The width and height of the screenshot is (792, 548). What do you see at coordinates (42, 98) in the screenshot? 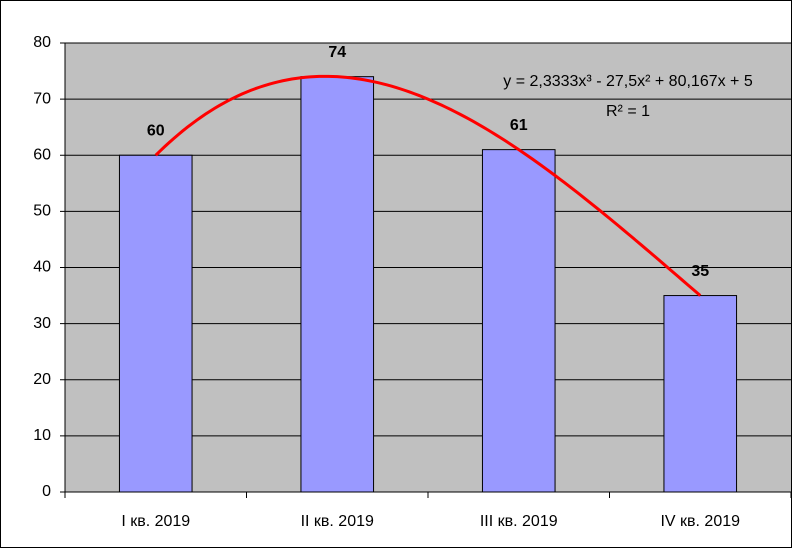
I see `y-tick-label: 70` at bounding box center [42, 98].